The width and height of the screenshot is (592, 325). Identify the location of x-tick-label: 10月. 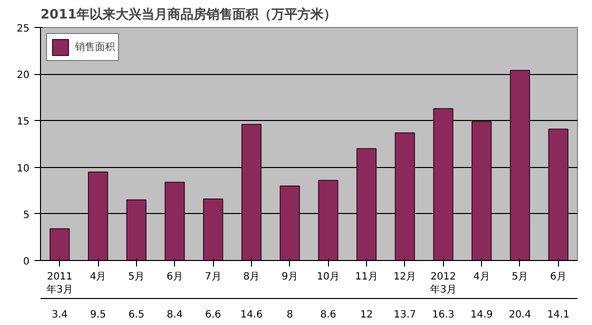
(328, 277).